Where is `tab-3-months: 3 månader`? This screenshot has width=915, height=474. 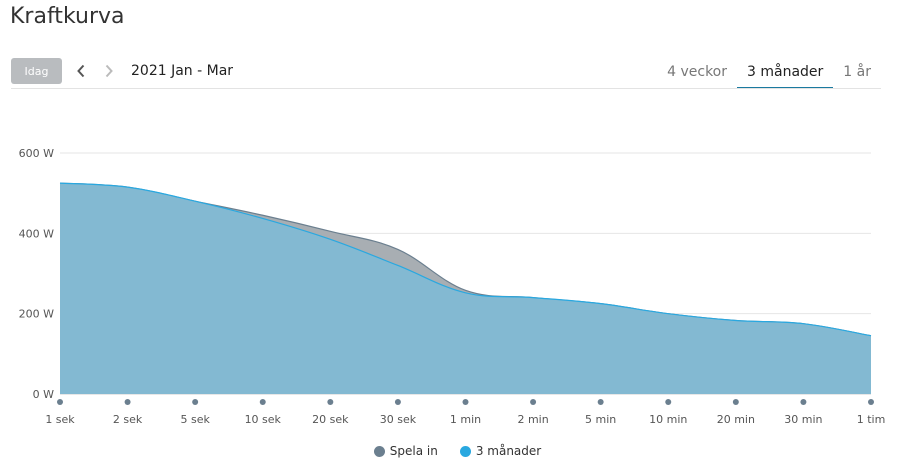 tab-3-months: 3 månader is located at coordinates (785, 73).